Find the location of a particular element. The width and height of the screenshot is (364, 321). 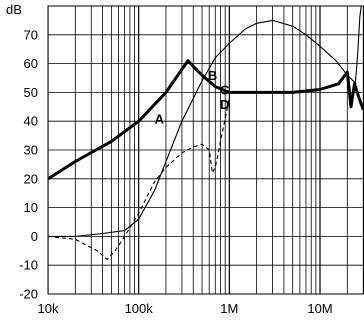

right-edge-curve-line is located at coordinates (358, 45).